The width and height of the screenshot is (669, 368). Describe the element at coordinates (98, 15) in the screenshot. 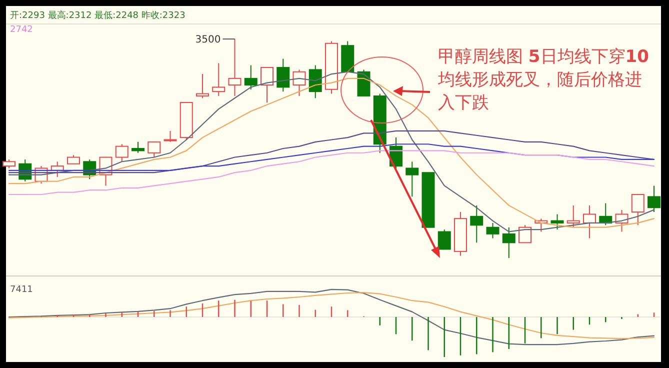

I see `text: 开:2293 最高:2312 最低:2248 昨收:2323` at that location.